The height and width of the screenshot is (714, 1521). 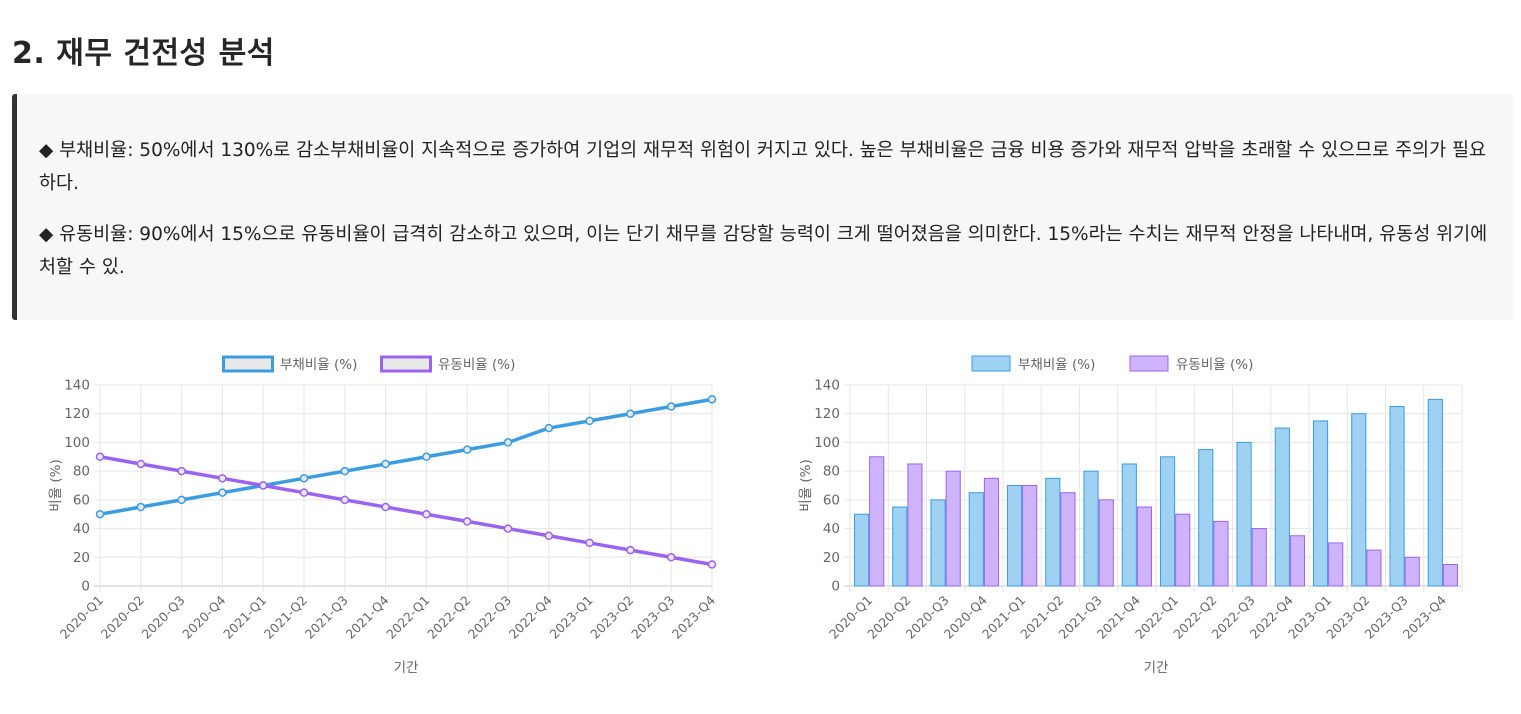 I want to click on bar-chart-y-tick-label: 140, so click(x=827, y=386).